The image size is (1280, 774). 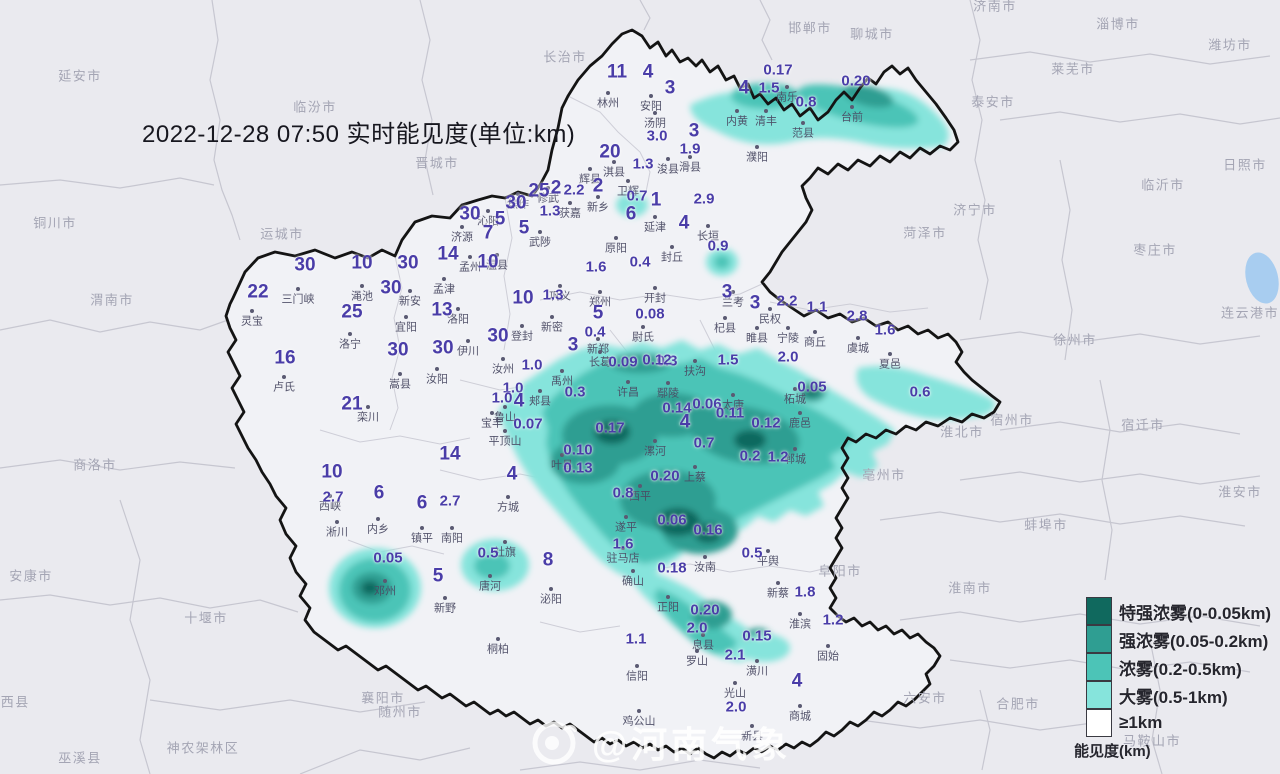 I want to click on station-name: 巩义, so click(x=560, y=296).